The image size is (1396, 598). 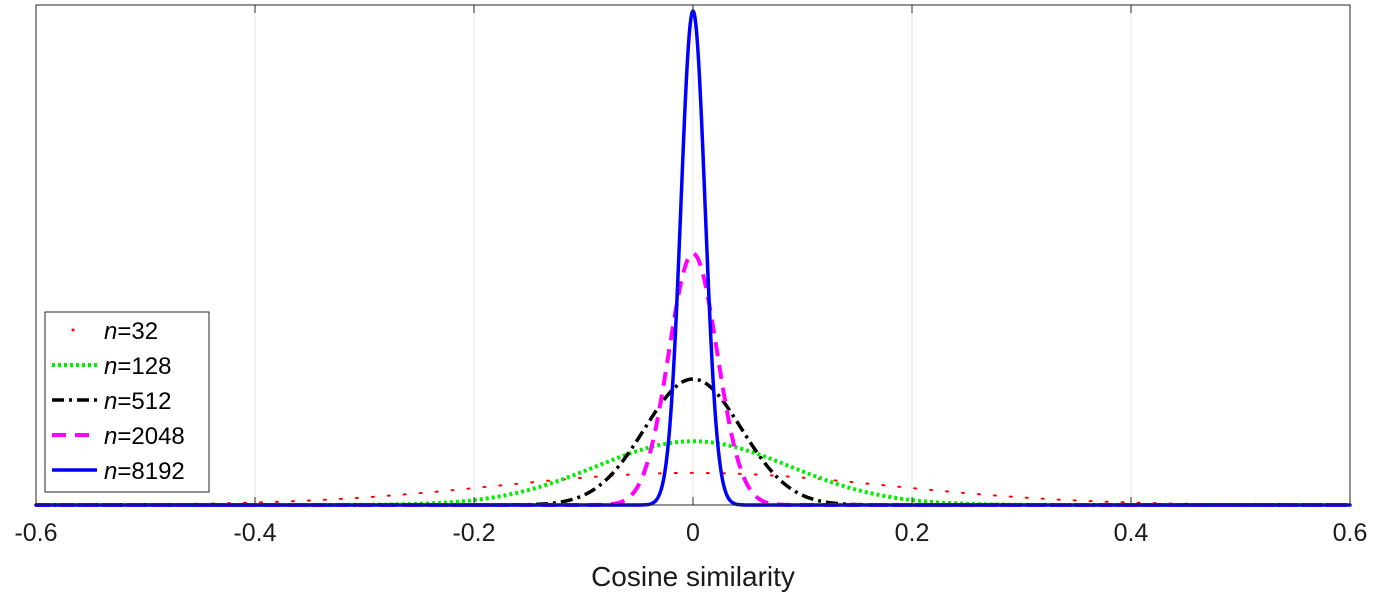 I want to click on legend-label-n128: n=128, so click(x=137, y=366).